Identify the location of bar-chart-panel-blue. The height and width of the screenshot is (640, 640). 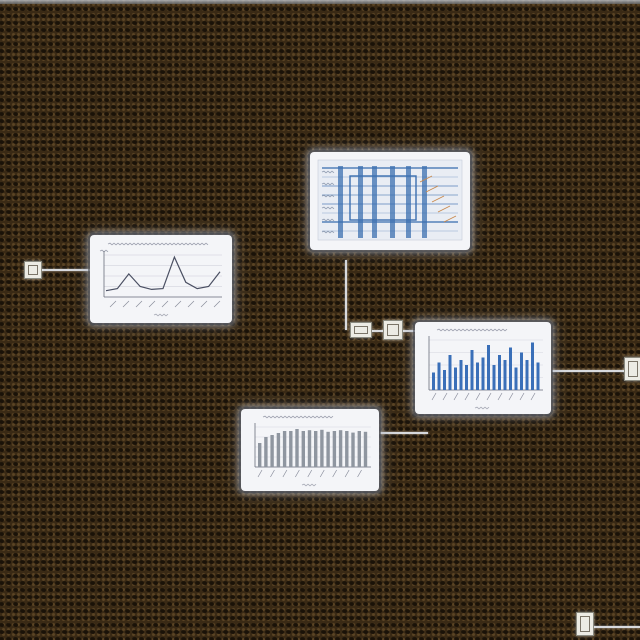
(483, 368).